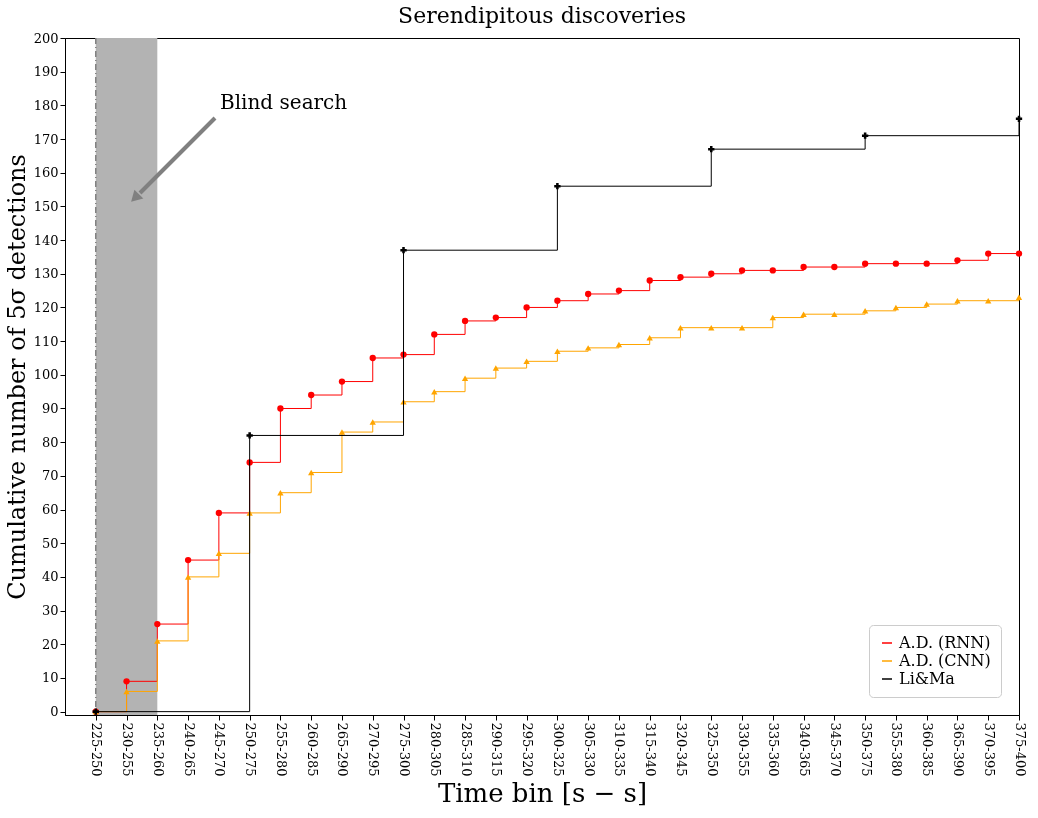  What do you see at coordinates (50, 408) in the screenshot?
I see `y-tick-label: 90` at bounding box center [50, 408].